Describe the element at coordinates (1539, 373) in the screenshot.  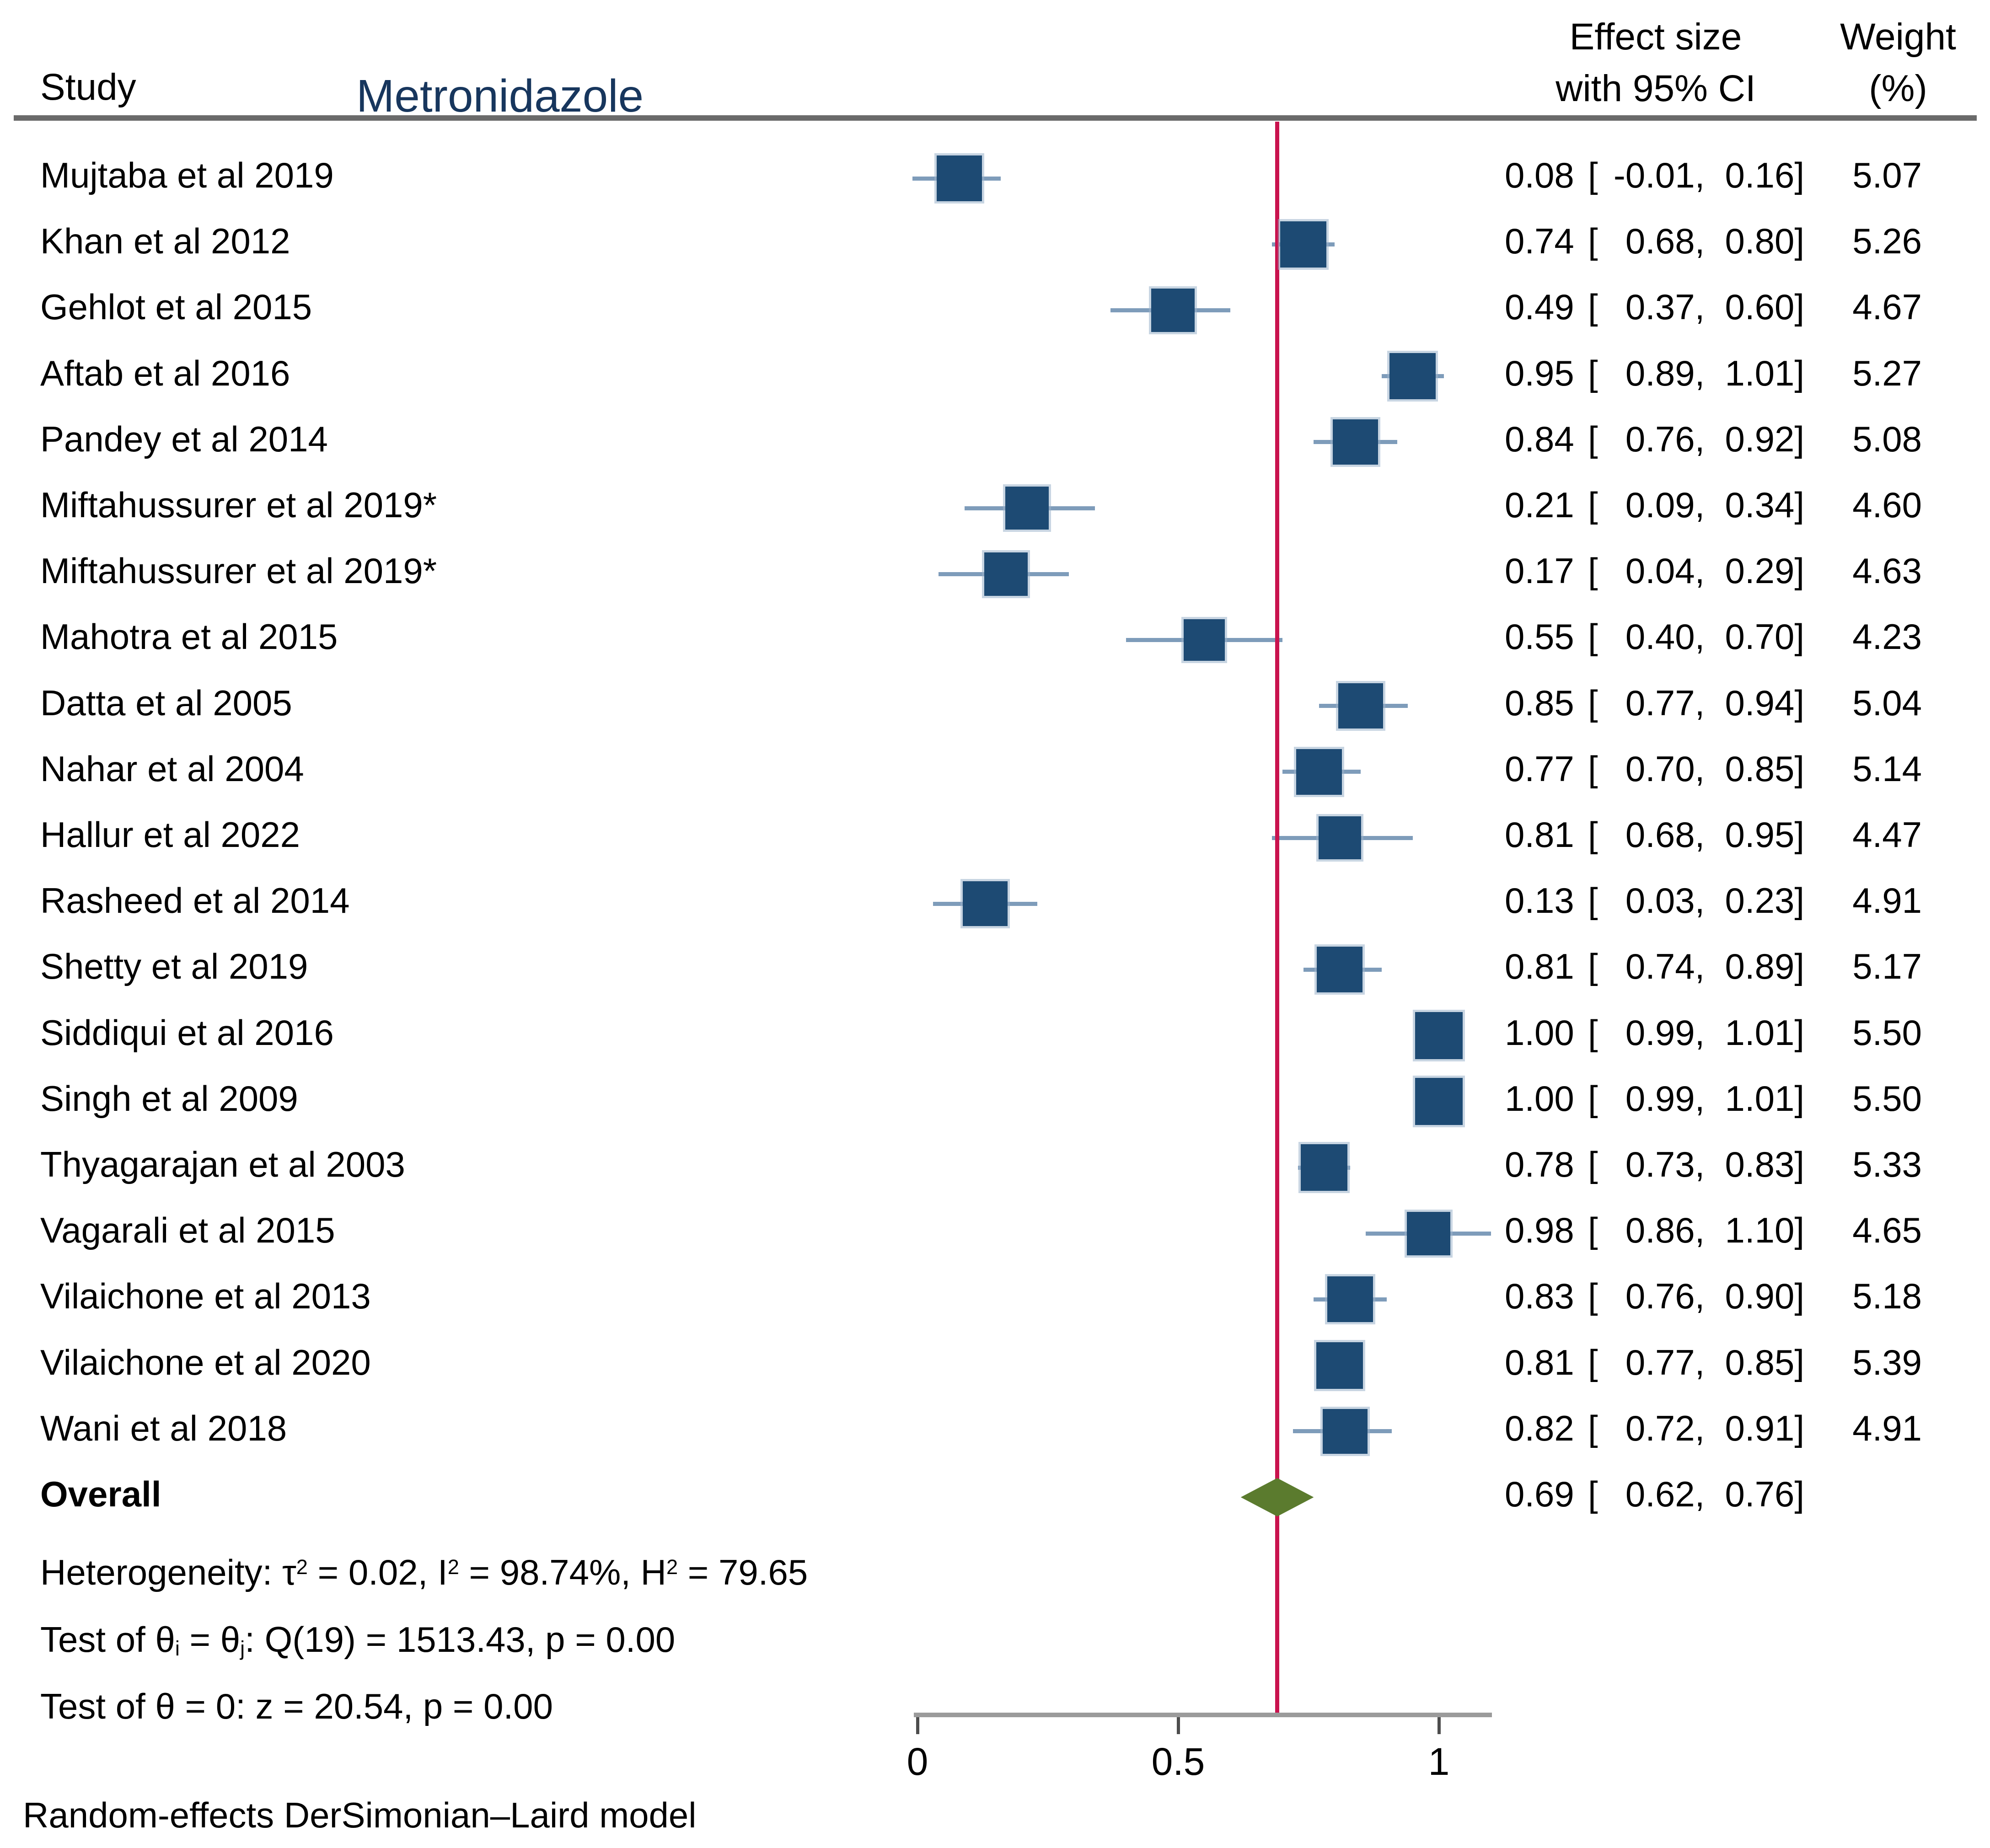
I see `effect-estimate: 0.95` at that location.